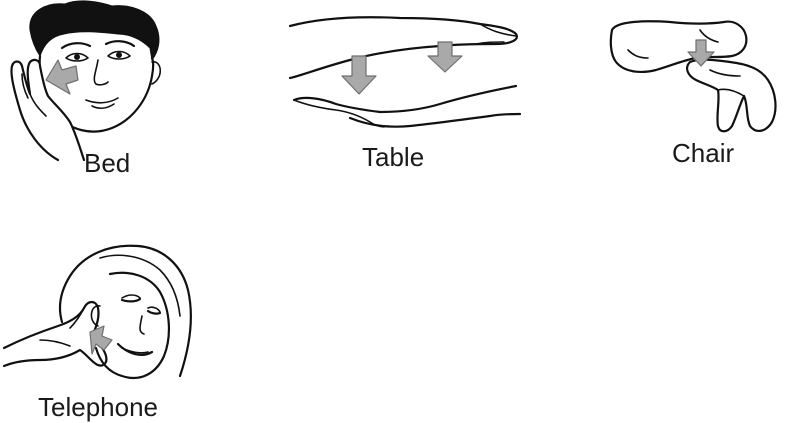 Image resolution: width=800 pixels, height=423 pixels. Describe the element at coordinates (140, 285) in the screenshot. I see `telephone-hair-strand` at that location.